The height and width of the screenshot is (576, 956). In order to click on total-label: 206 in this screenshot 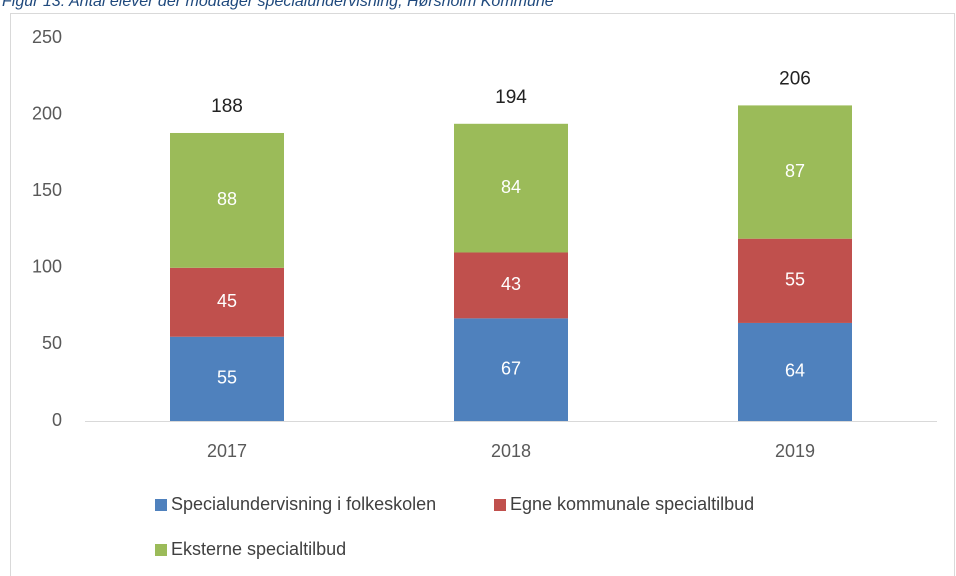, I will do `click(795, 78)`.